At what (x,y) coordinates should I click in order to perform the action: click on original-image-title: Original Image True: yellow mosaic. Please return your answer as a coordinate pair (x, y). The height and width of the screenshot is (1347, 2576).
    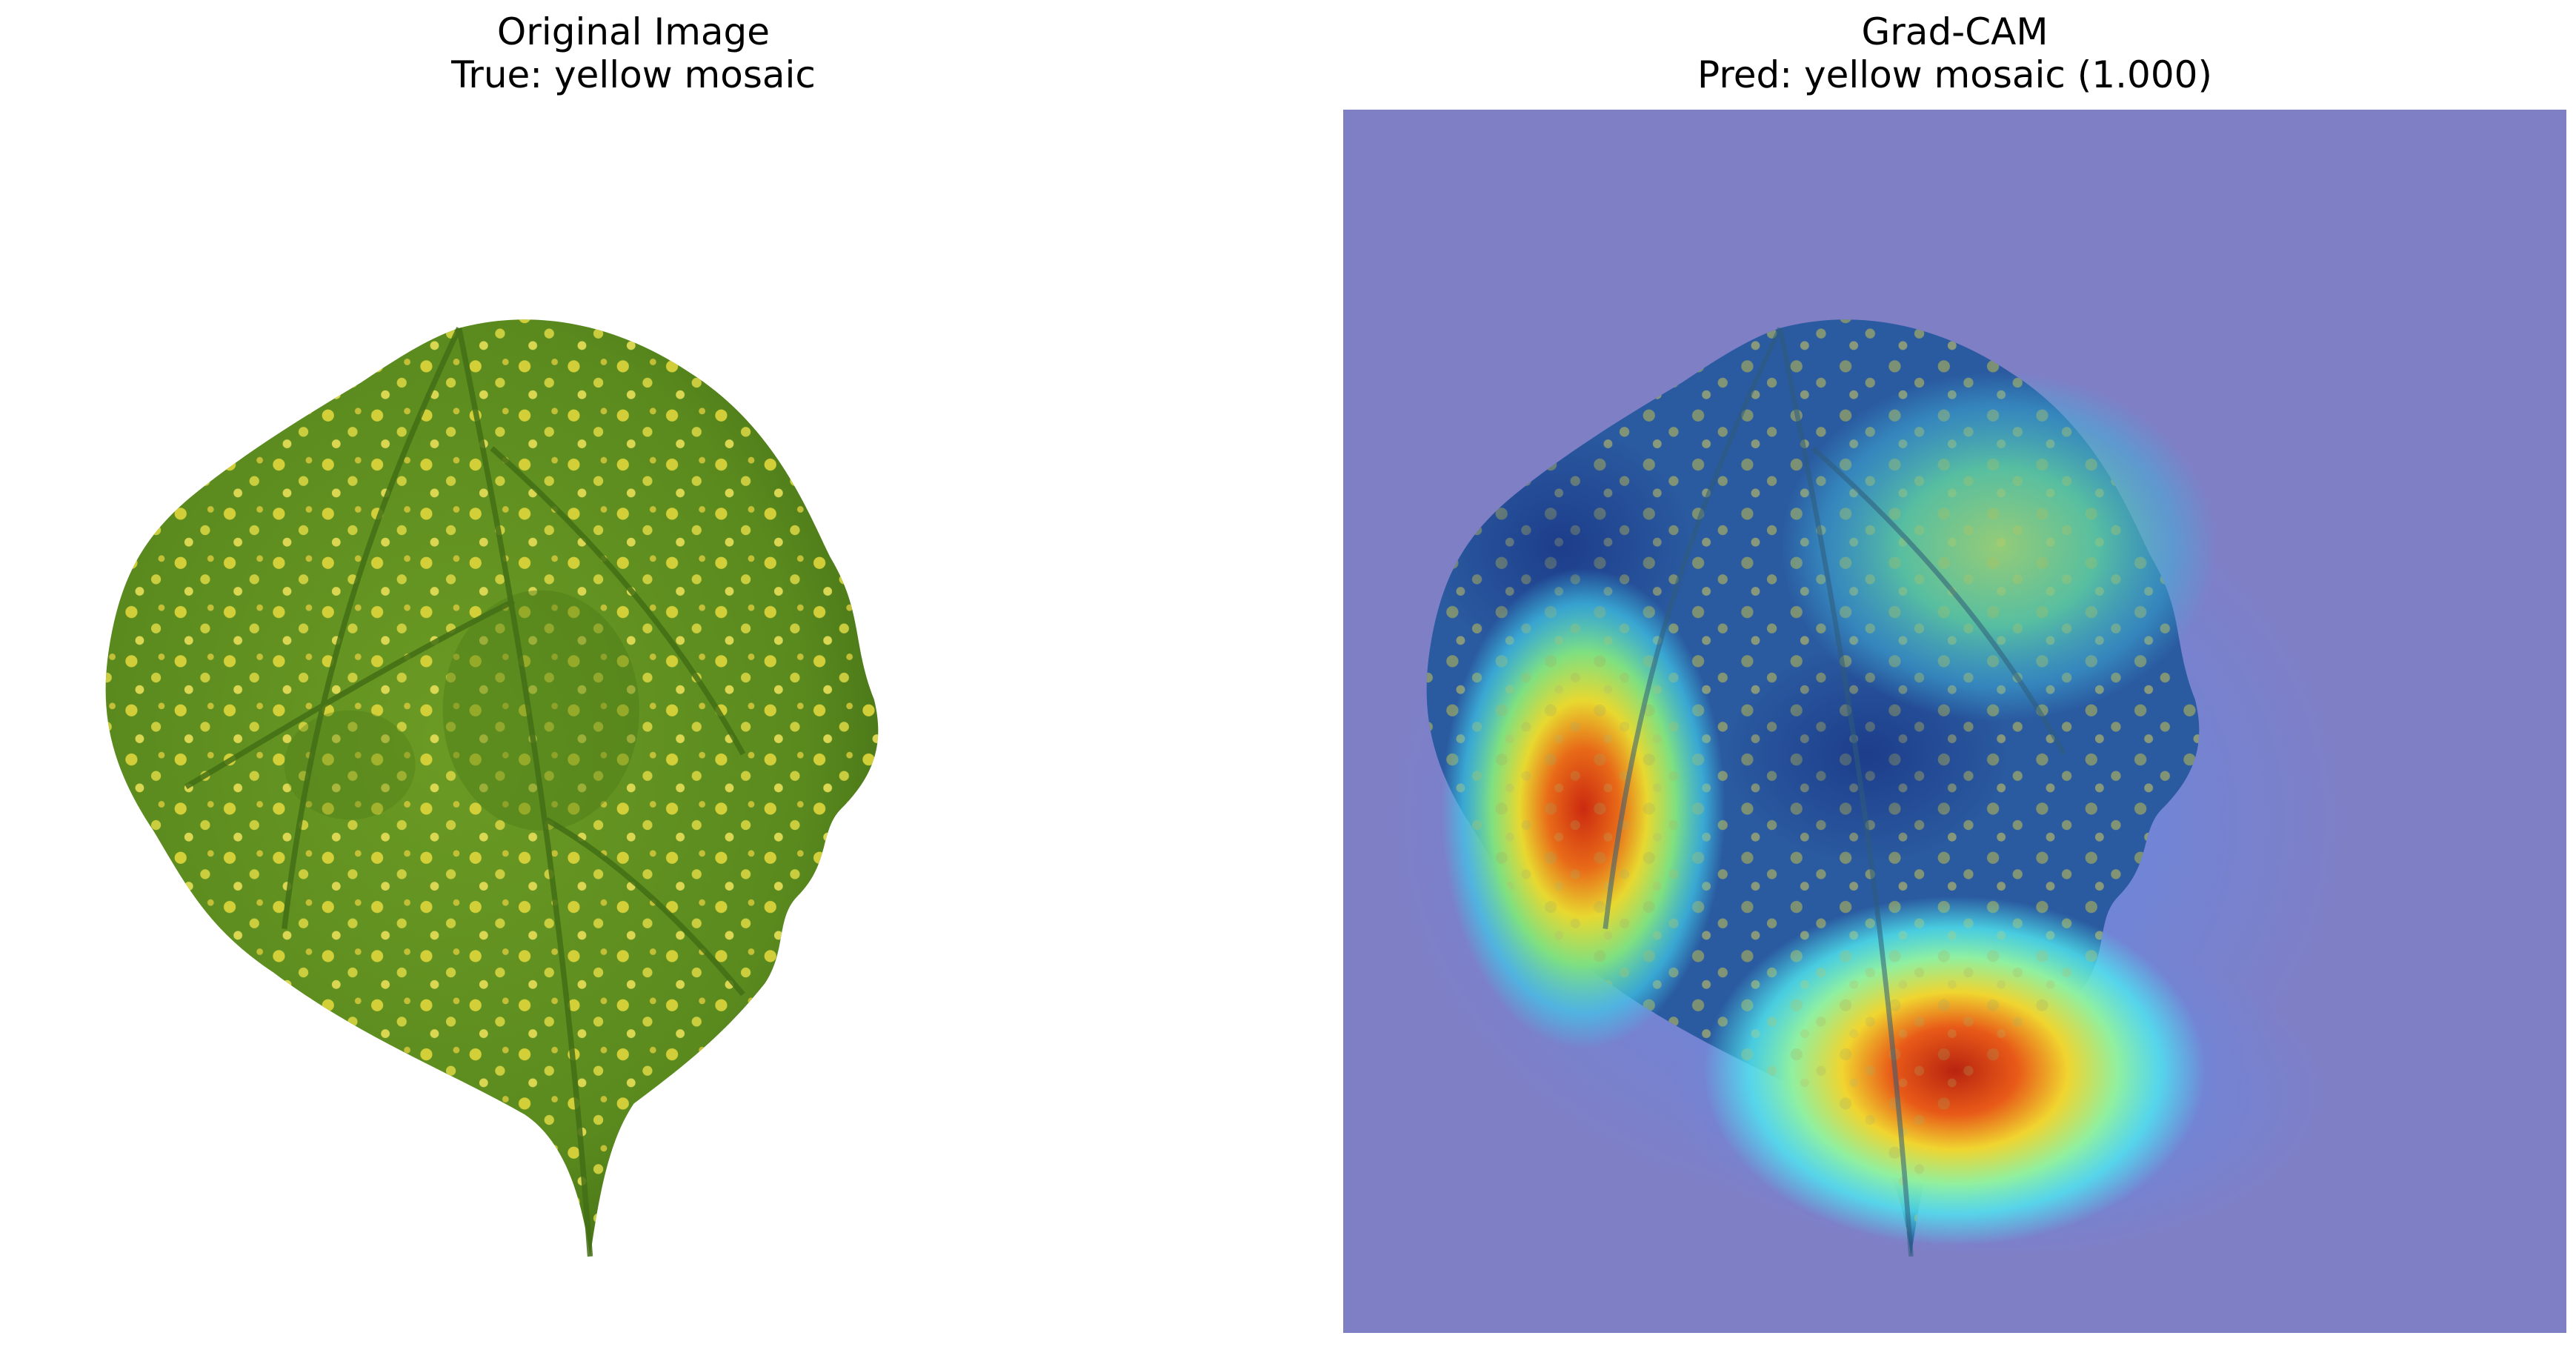
    Looking at the image, I should click on (633, 53).